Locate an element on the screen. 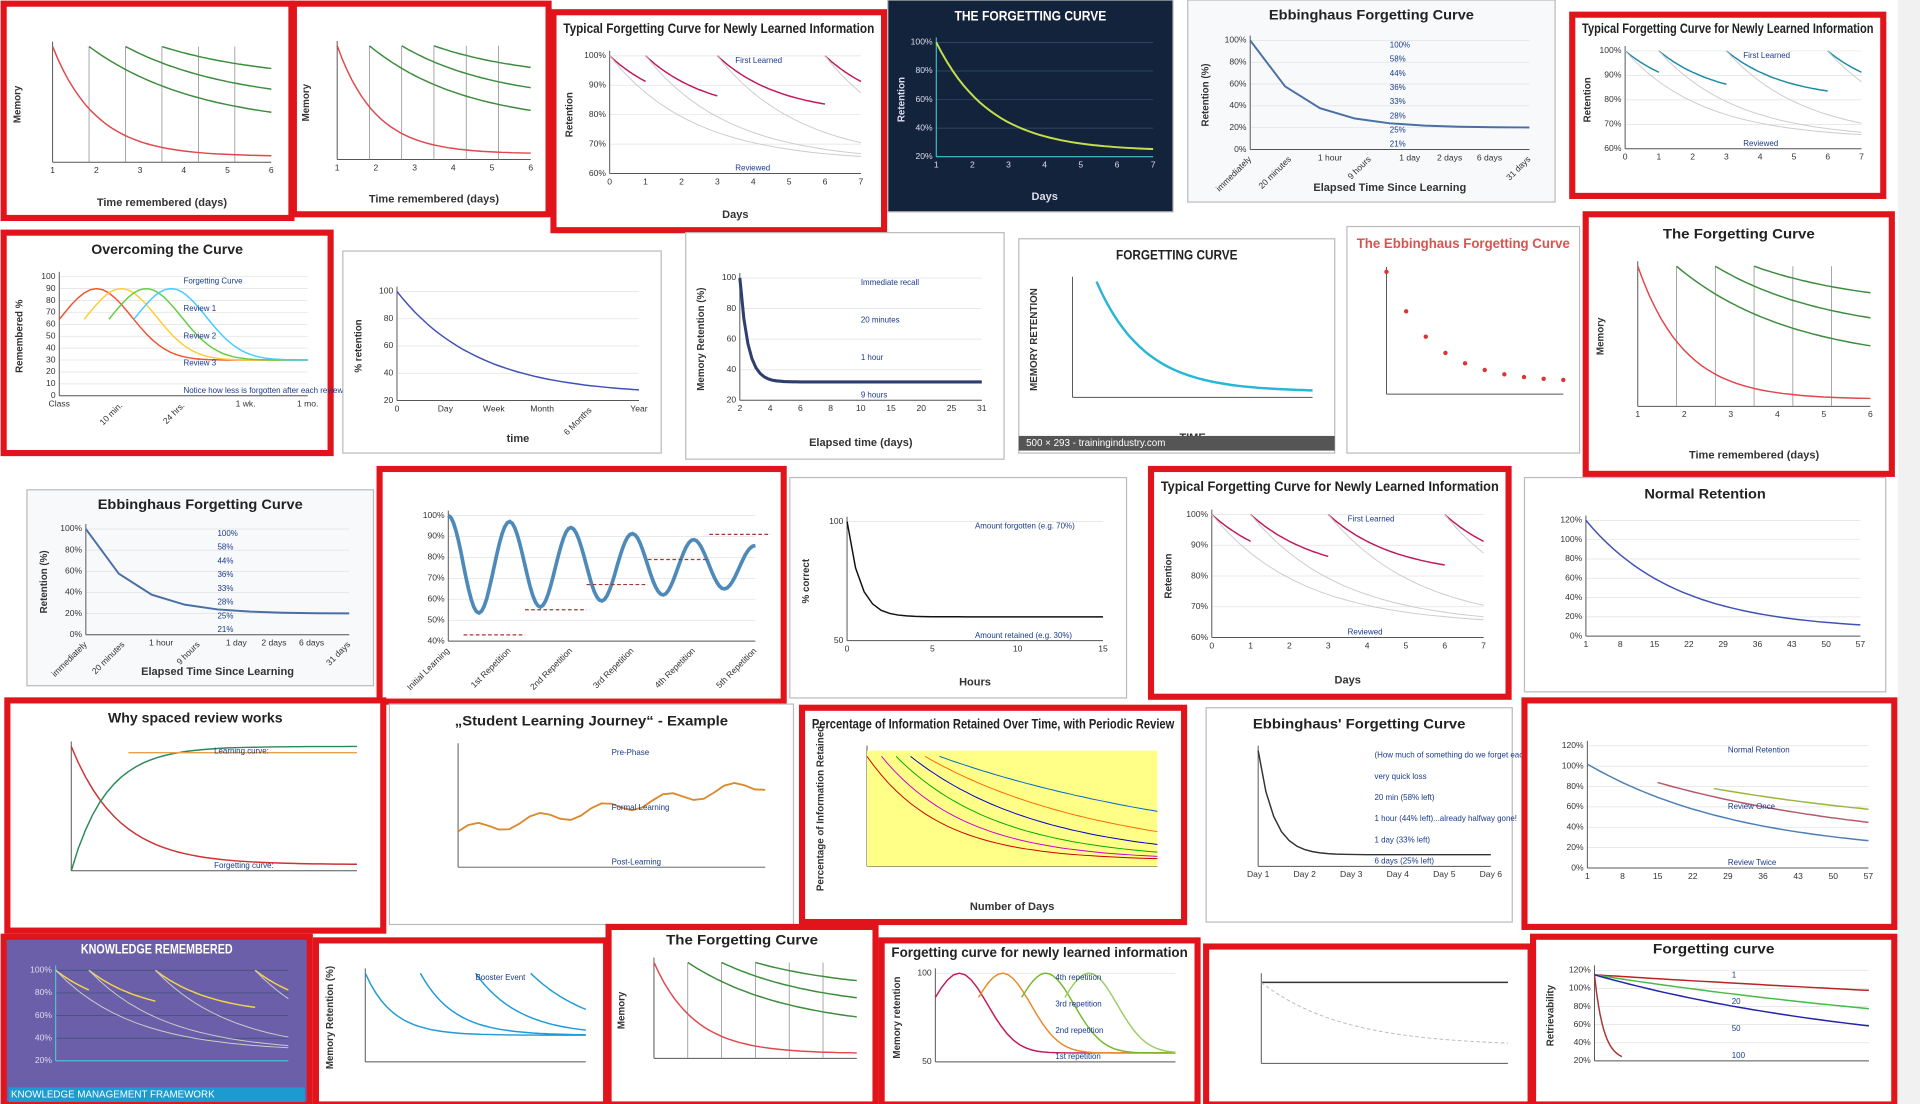 Image resolution: width=1920 pixels, height=1104 pixels. x-tick-label: 7 is located at coordinates (1861, 157).